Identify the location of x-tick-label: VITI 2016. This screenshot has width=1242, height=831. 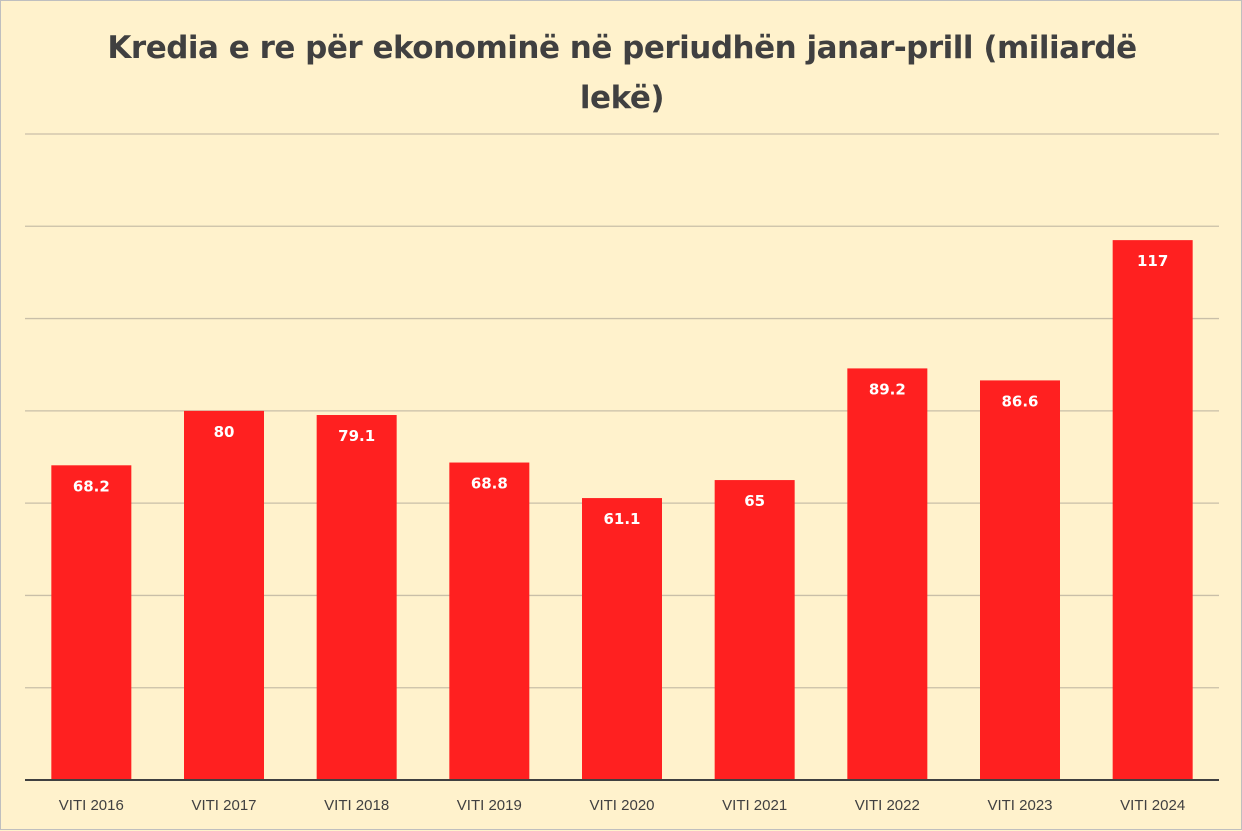
(91, 805).